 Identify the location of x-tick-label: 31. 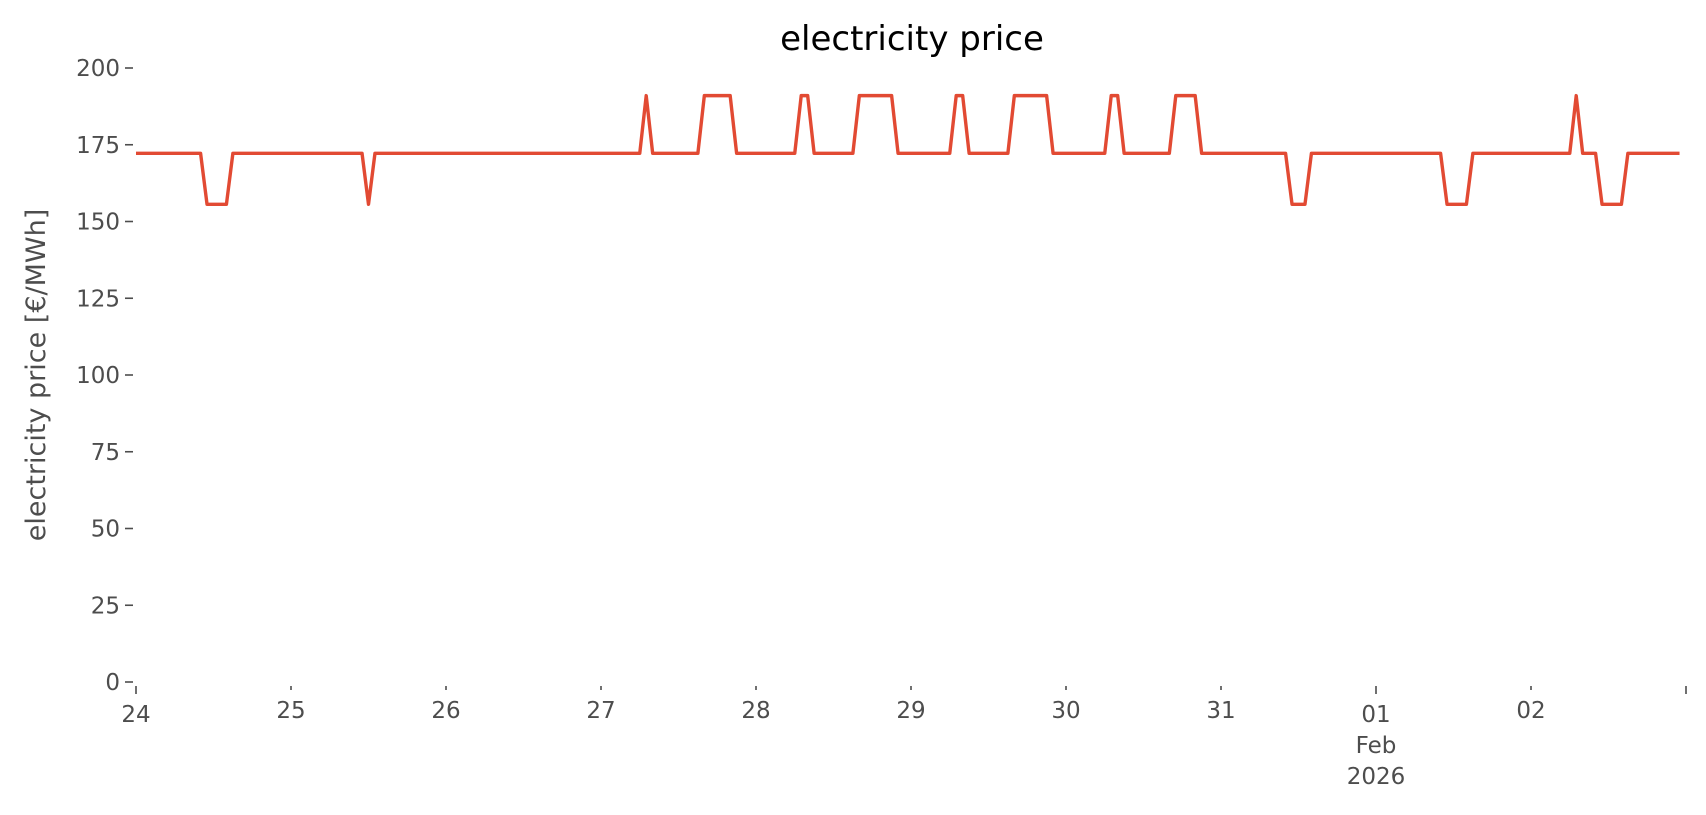
(1220, 711).